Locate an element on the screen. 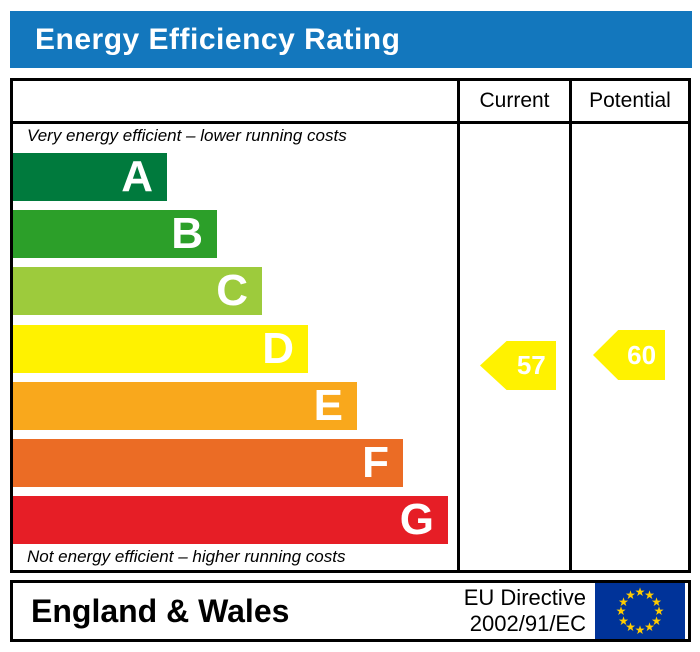 Image resolution: width=700 pixels, height=652 pixels. band-letter-b: B is located at coordinates (187, 233).